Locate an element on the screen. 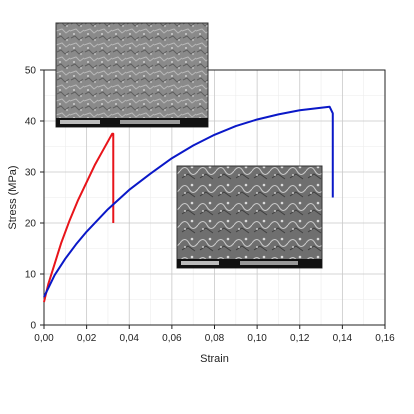  x-axis-title: Strain is located at coordinates (214, 359).